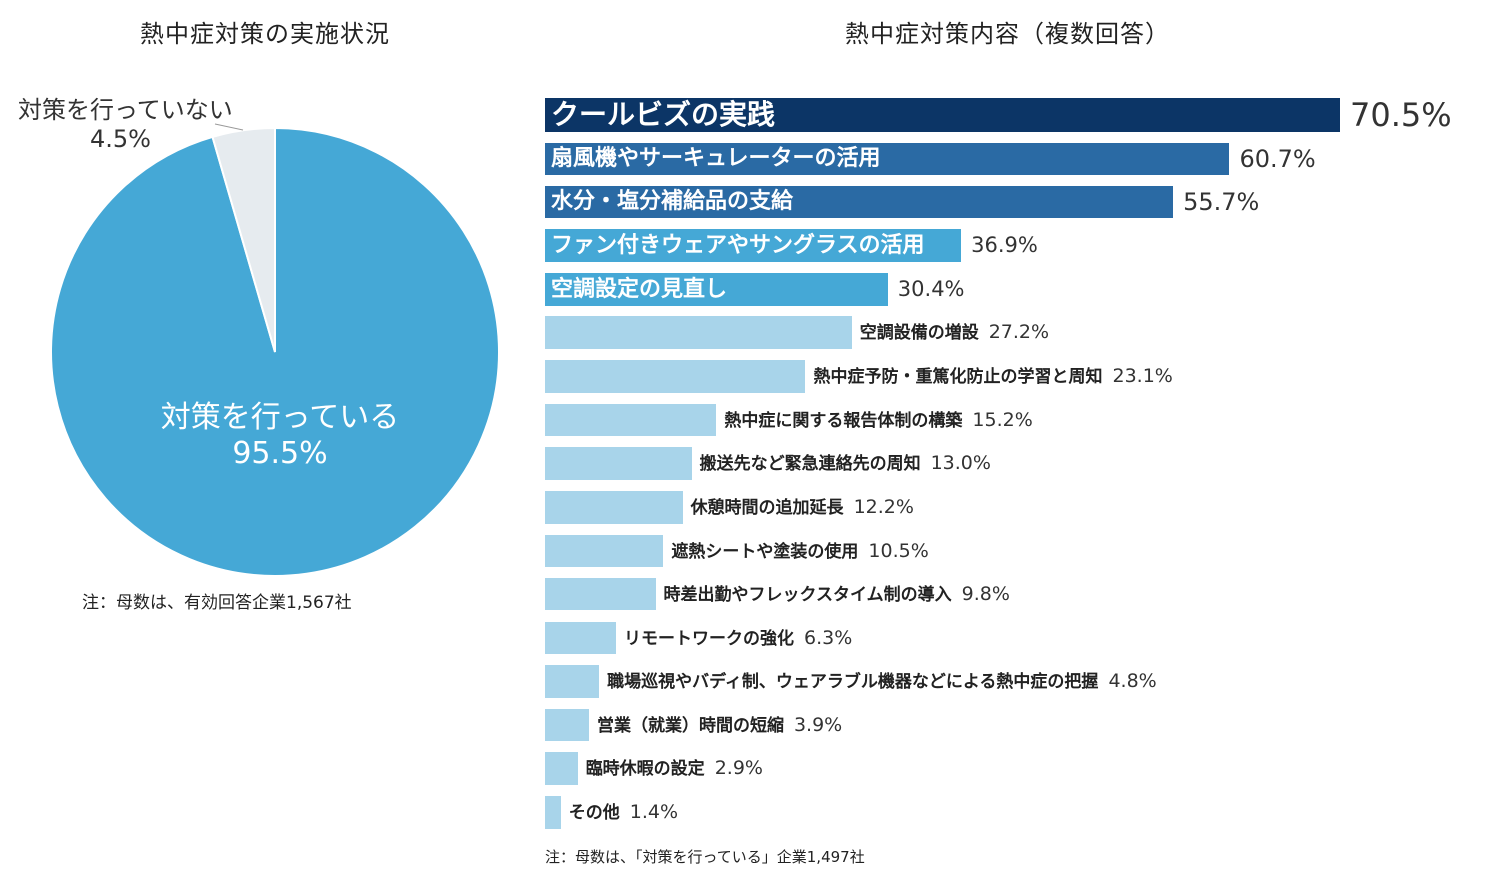  What do you see at coordinates (1004, 245) in the screenshot?
I see `bar-value-label-4: 36.9%` at bounding box center [1004, 245].